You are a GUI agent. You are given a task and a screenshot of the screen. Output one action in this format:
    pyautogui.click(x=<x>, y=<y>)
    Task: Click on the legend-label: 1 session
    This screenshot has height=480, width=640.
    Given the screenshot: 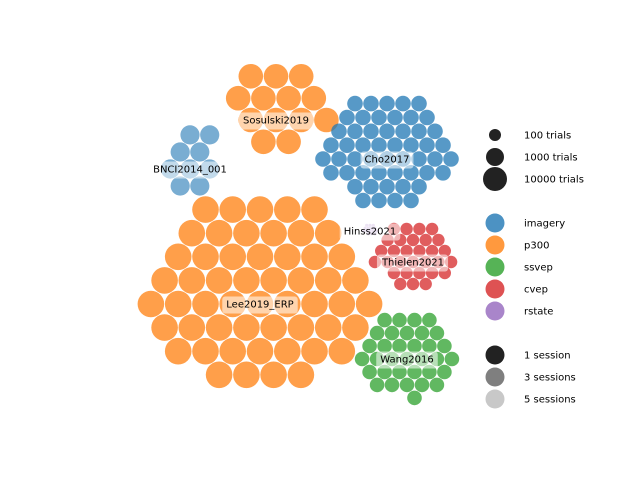 What is the action you would take?
    pyautogui.click(x=547, y=356)
    